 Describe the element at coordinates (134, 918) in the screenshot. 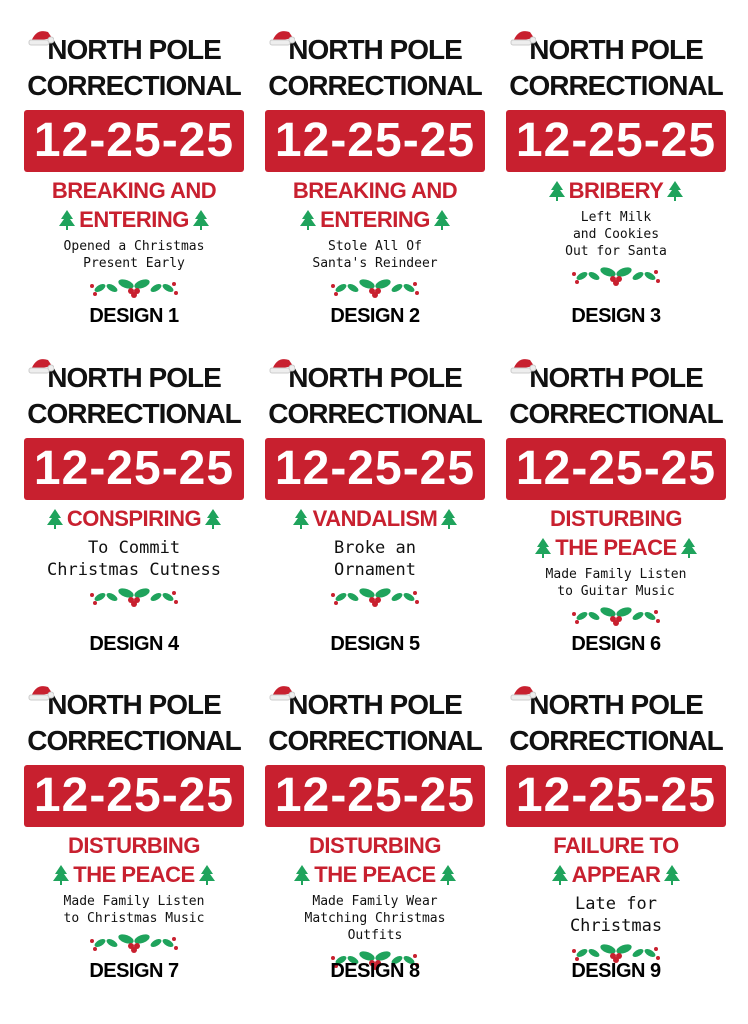

I see `description-line: to Christmas Music` at that location.